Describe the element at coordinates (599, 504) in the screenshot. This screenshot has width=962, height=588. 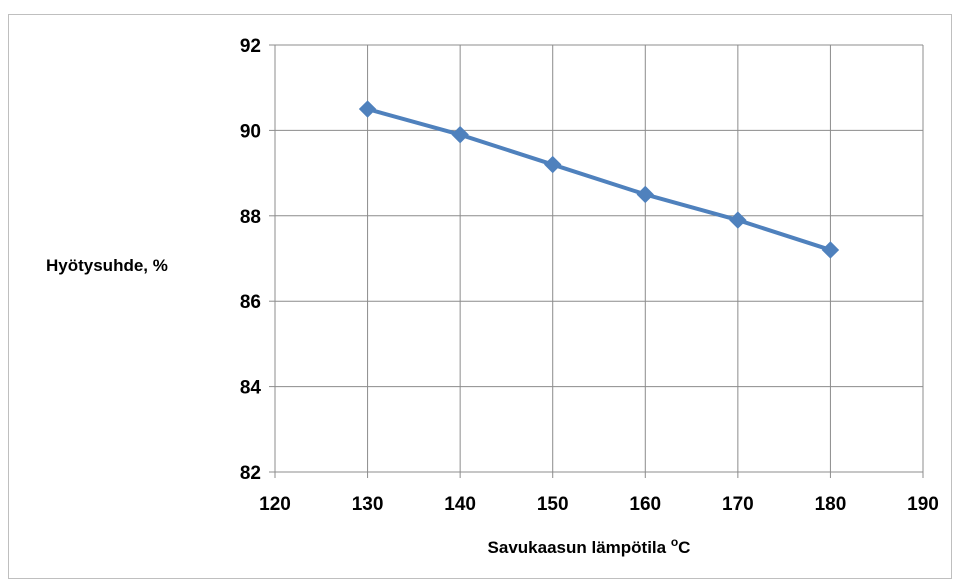
I see `x-tick-labels: 120 130 140 150 160 170 180 190` at that location.